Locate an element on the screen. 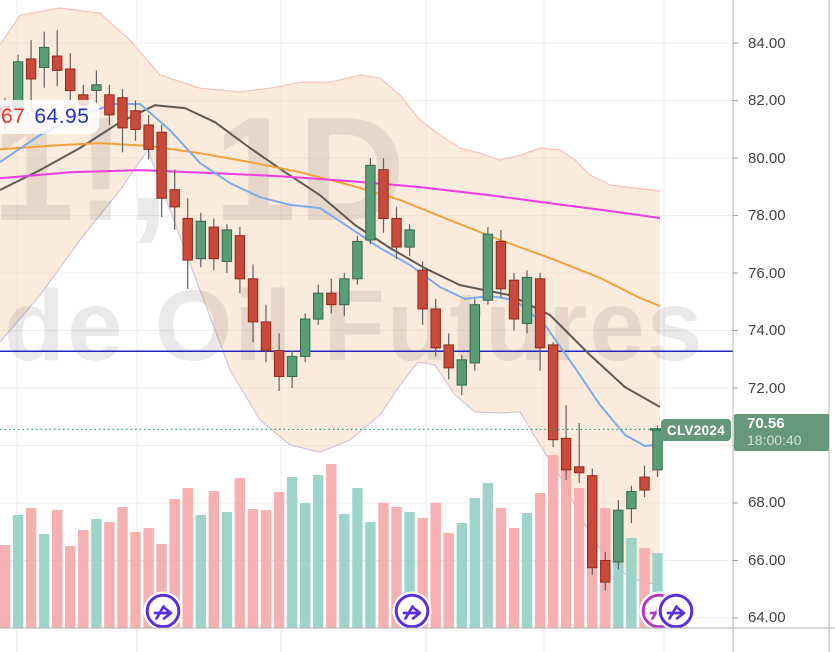  price-axis-label: 76.00 is located at coordinates (767, 273).